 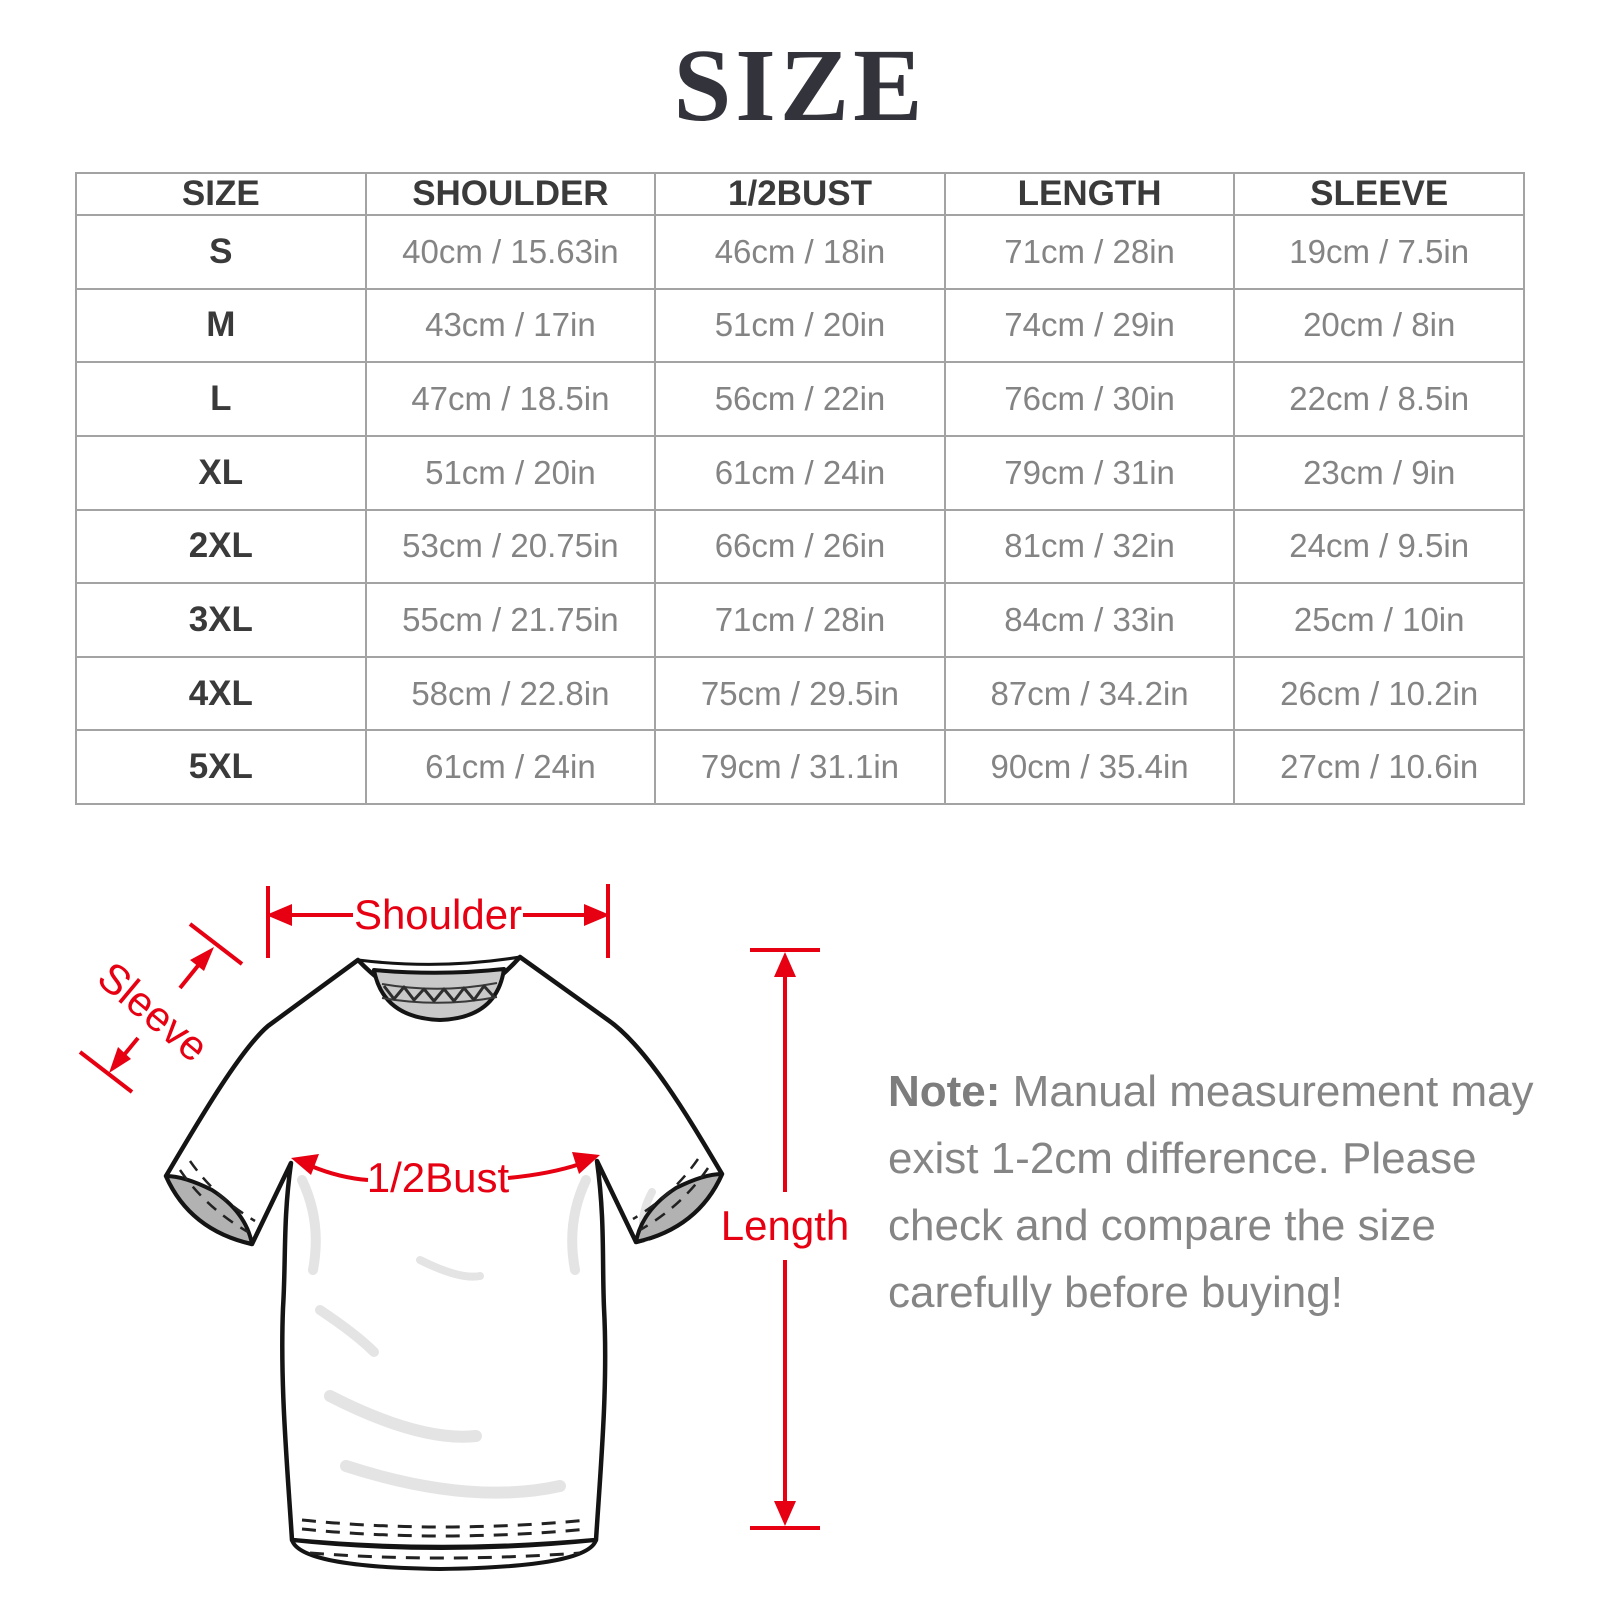 I want to click on note-line: Note: Manual measurement may, so click(x=1233, y=1091).